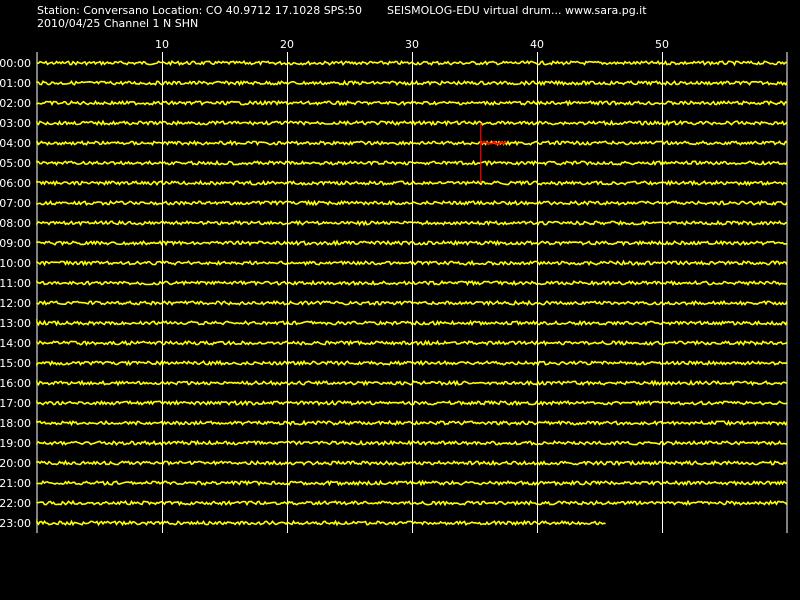 The width and height of the screenshot is (800, 600). I want to click on x-tick-label: 30, so click(412, 44).